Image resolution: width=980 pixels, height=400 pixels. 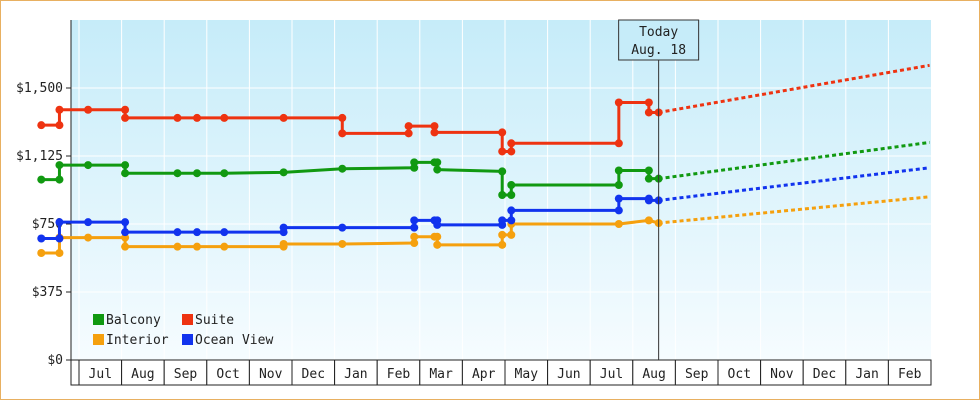 I want to click on x-tick-label: Feb, so click(x=399, y=374).